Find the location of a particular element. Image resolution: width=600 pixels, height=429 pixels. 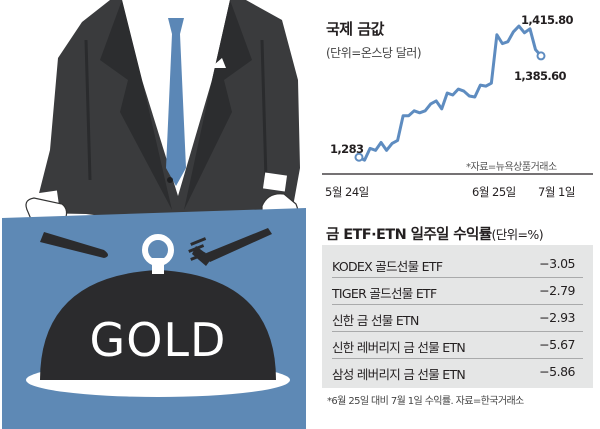

table-title-text: 금 ETF·ETN 일주일 수익률 is located at coordinates (409, 235).